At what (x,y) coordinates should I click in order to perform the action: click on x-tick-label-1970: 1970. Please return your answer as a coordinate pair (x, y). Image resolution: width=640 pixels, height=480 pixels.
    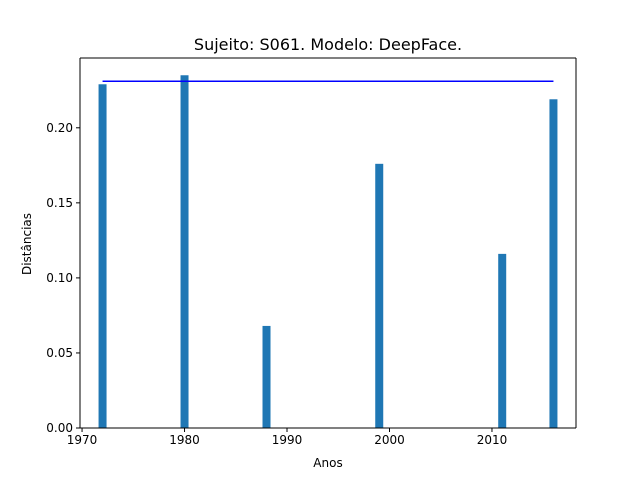
    Looking at the image, I should click on (82, 440).